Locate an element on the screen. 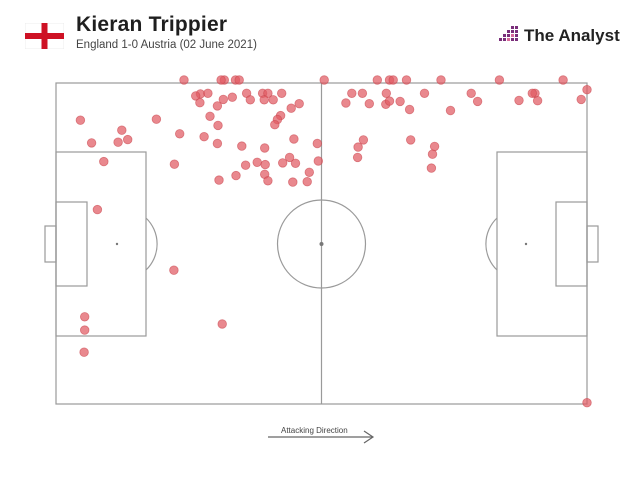 This screenshot has height=480, width=640. analyst-logo-icon is located at coordinates (508, 33).